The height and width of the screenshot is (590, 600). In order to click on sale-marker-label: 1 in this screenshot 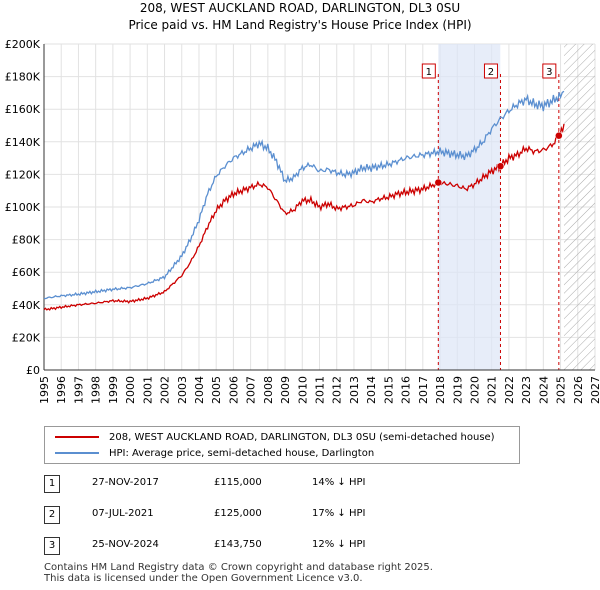, I will do `click(429, 72)`.